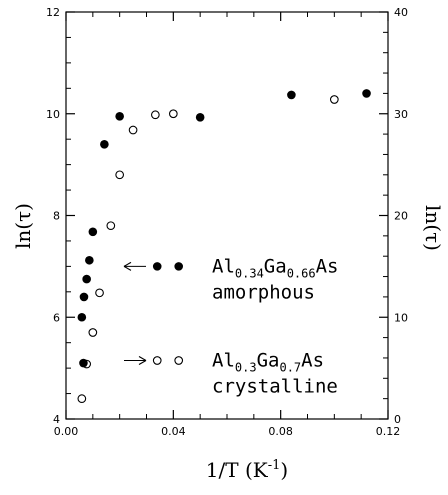 The width and height of the screenshot is (448, 495). What do you see at coordinates (280, 431) in the screenshot?
I see `x-tick-label: 0.08` at bounding box center [280, 431].